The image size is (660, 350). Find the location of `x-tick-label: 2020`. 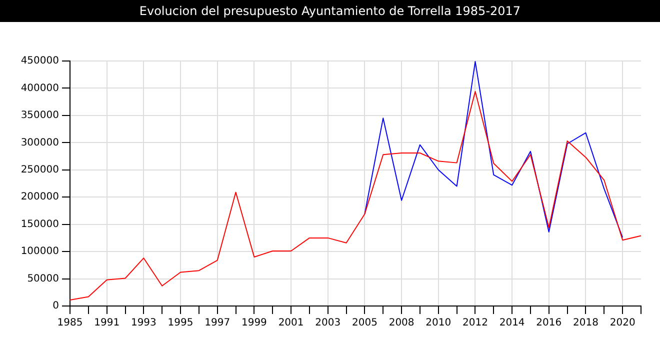

x-tick-label: 2020 is located at coordinates (623, 323).